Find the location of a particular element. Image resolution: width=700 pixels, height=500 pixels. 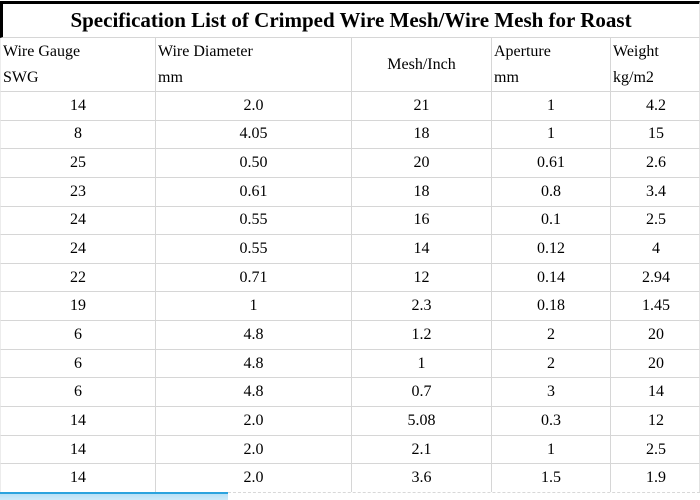

column-header-line1: Weight is located at coordinates (636, 51).